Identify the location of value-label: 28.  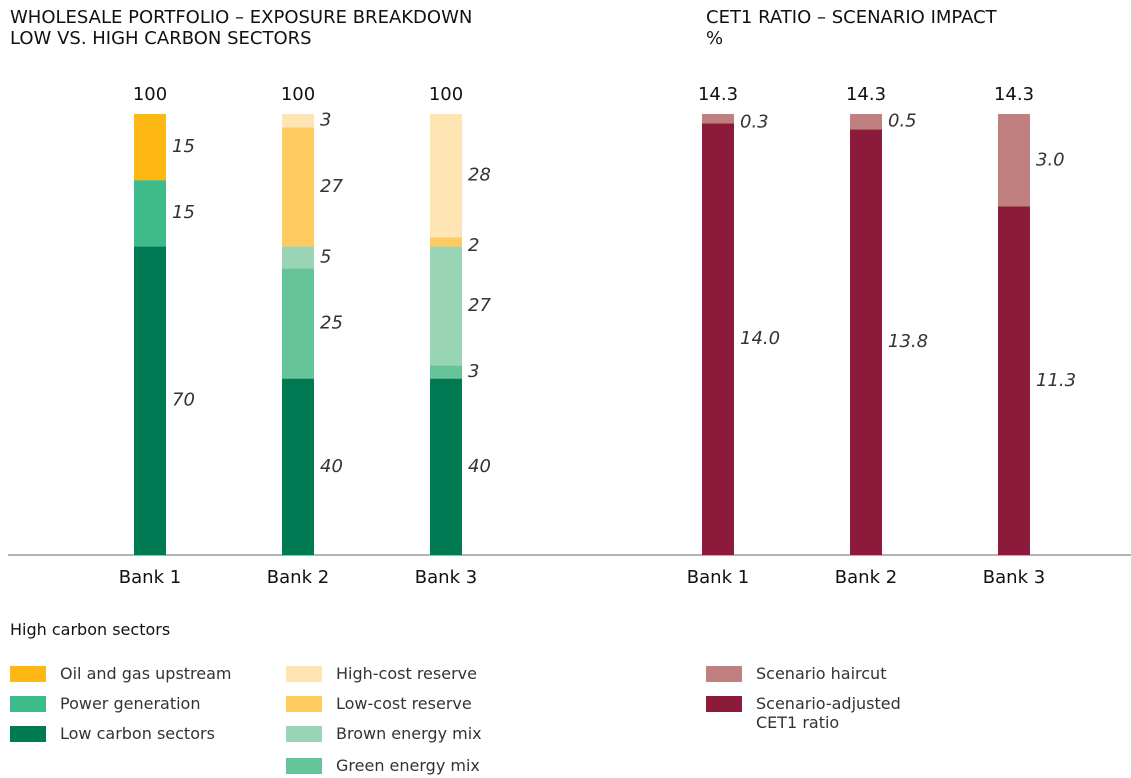
(479, 175).